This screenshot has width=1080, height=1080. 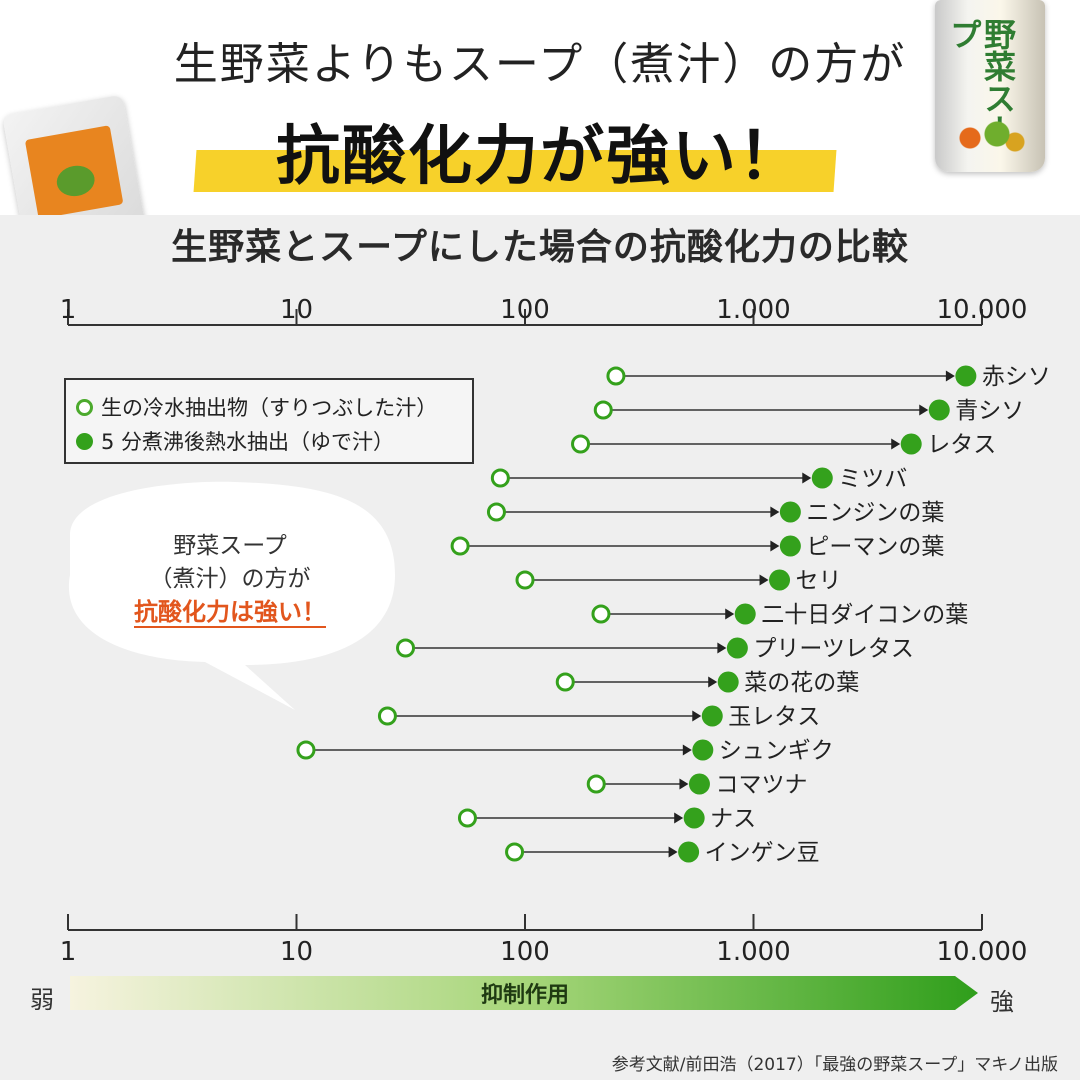 I want to click on callout-text: 野菜スープ （煮汁）の方が 抗酸化力は強い！, so click(x=230, y=580).